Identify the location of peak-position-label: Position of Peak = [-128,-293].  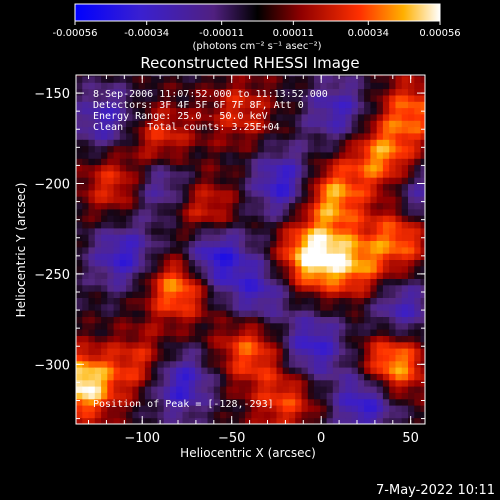
(183, 404).